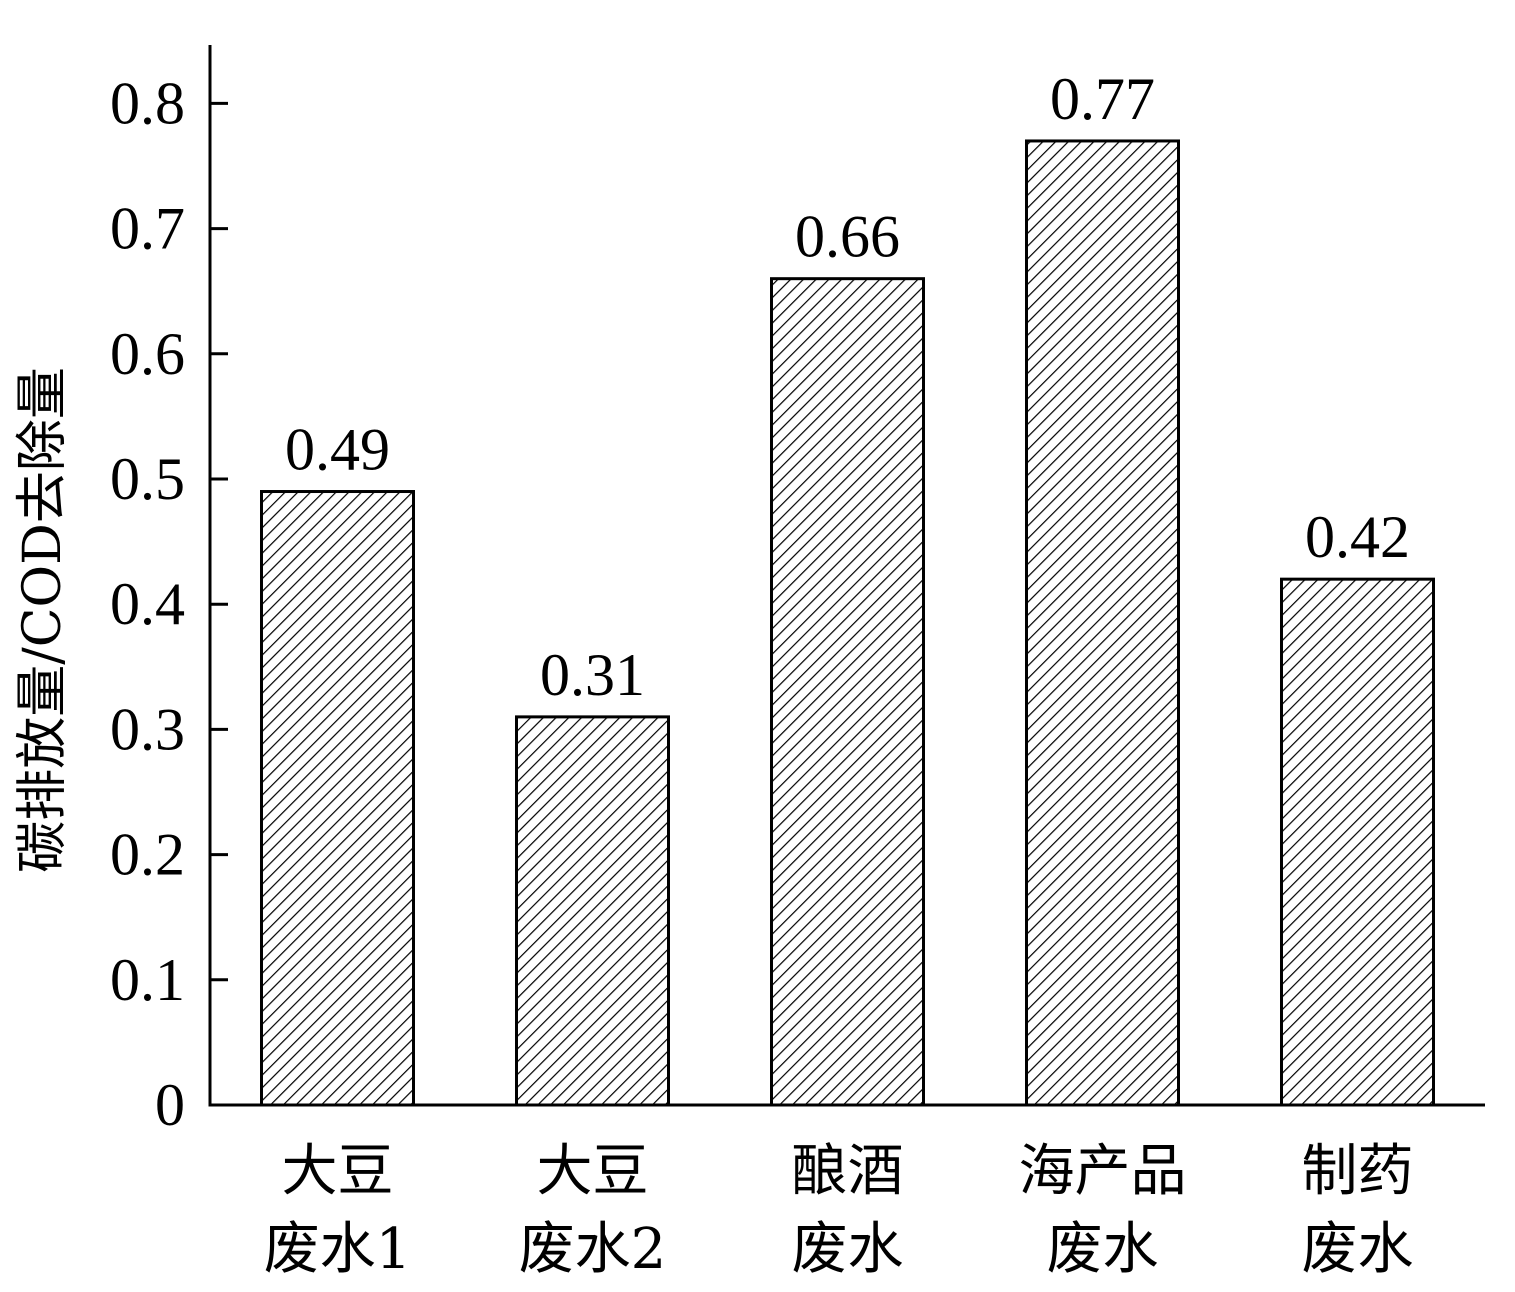 This screenshot has width=1515, height=1292. Describe the element at coordinates (147, 855) in the screenshot. I see `y-tick-label: 0.2` at that location.